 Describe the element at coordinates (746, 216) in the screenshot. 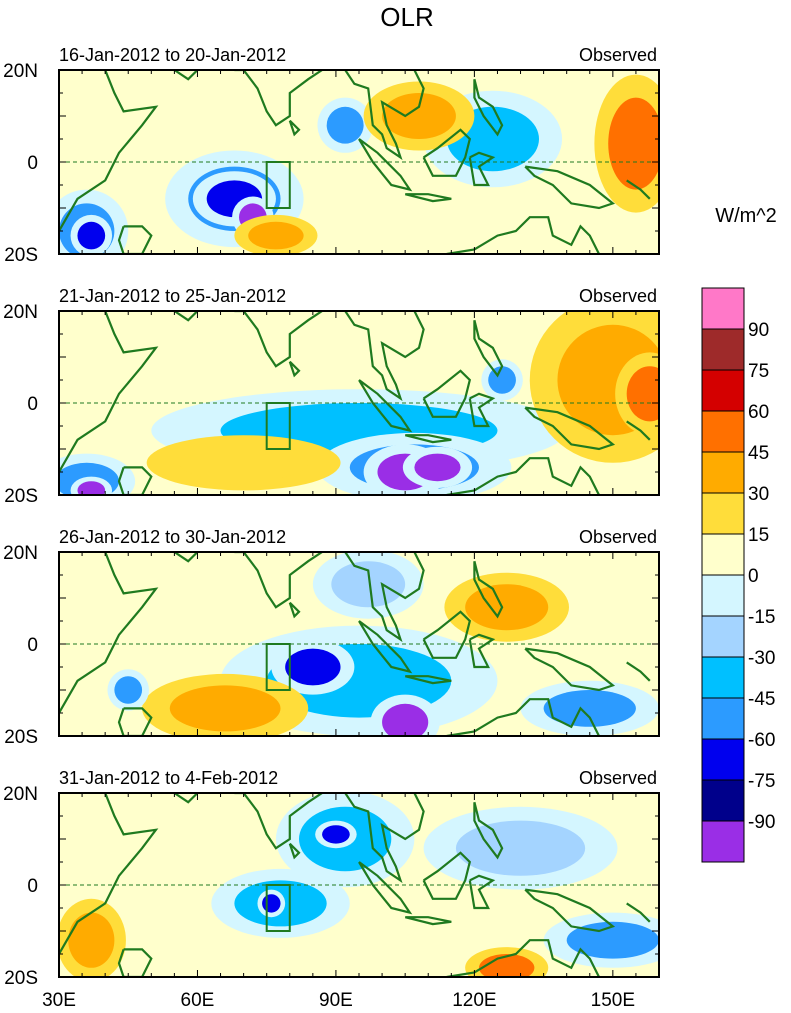

I see `colorbar-units-label: W/m^2` at that location.